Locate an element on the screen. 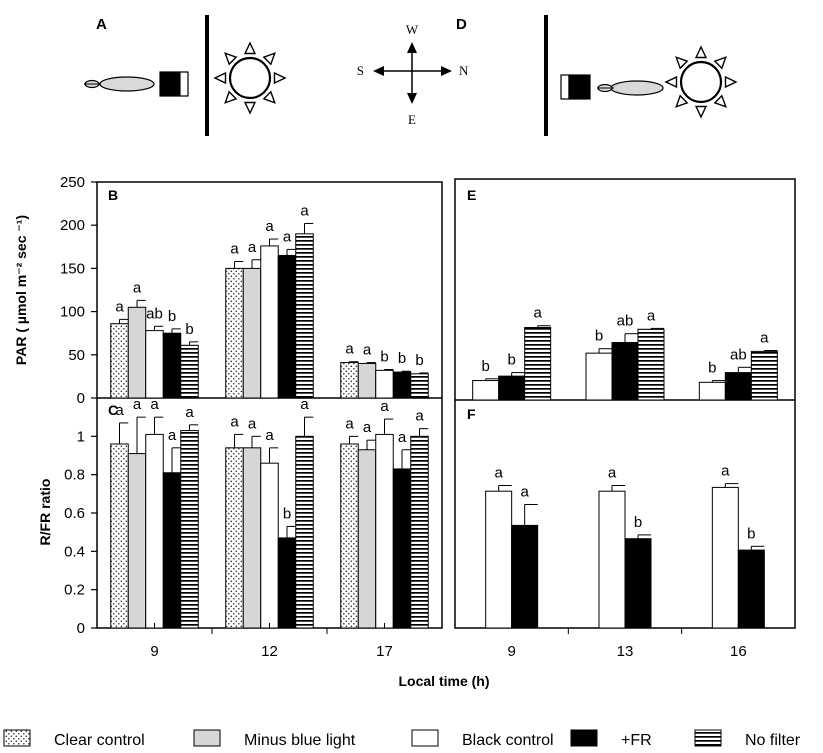 The image size is (823, 753). legend-label-nofilter: No filter is located at coordinates (773, 740).